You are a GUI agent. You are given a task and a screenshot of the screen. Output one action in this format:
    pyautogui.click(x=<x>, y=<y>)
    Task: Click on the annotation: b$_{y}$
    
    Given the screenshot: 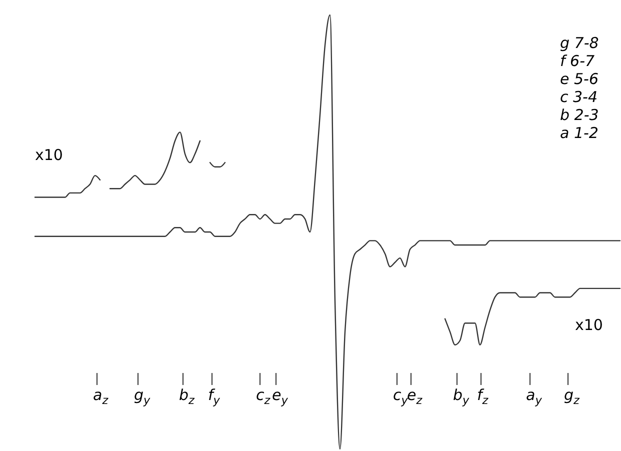 What is the action you would take?
    pyautogui.click(x=461, y=397)
    